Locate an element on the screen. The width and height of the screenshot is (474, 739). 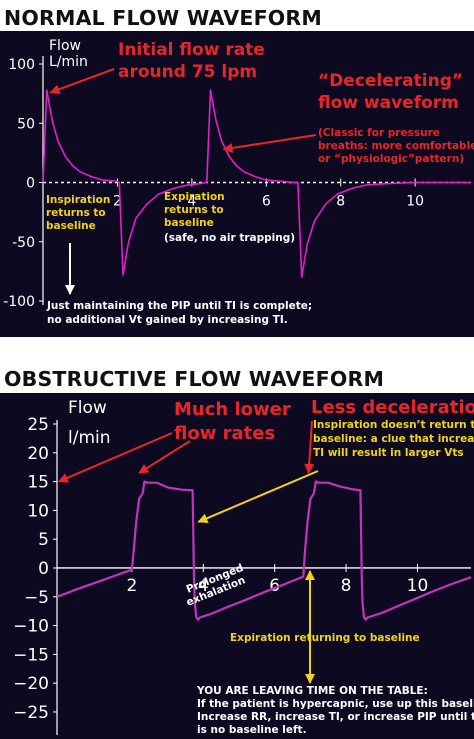
y-axis-label: L/min is located at coordinates (68, 62).